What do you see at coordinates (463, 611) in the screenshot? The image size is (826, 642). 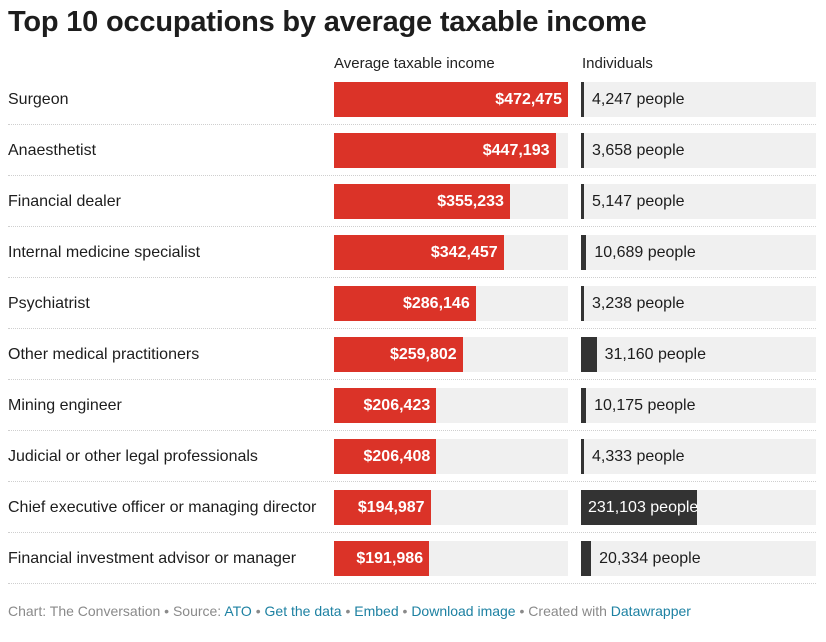 I see `download-image-link: Download image` at bounding box center [463, 611].